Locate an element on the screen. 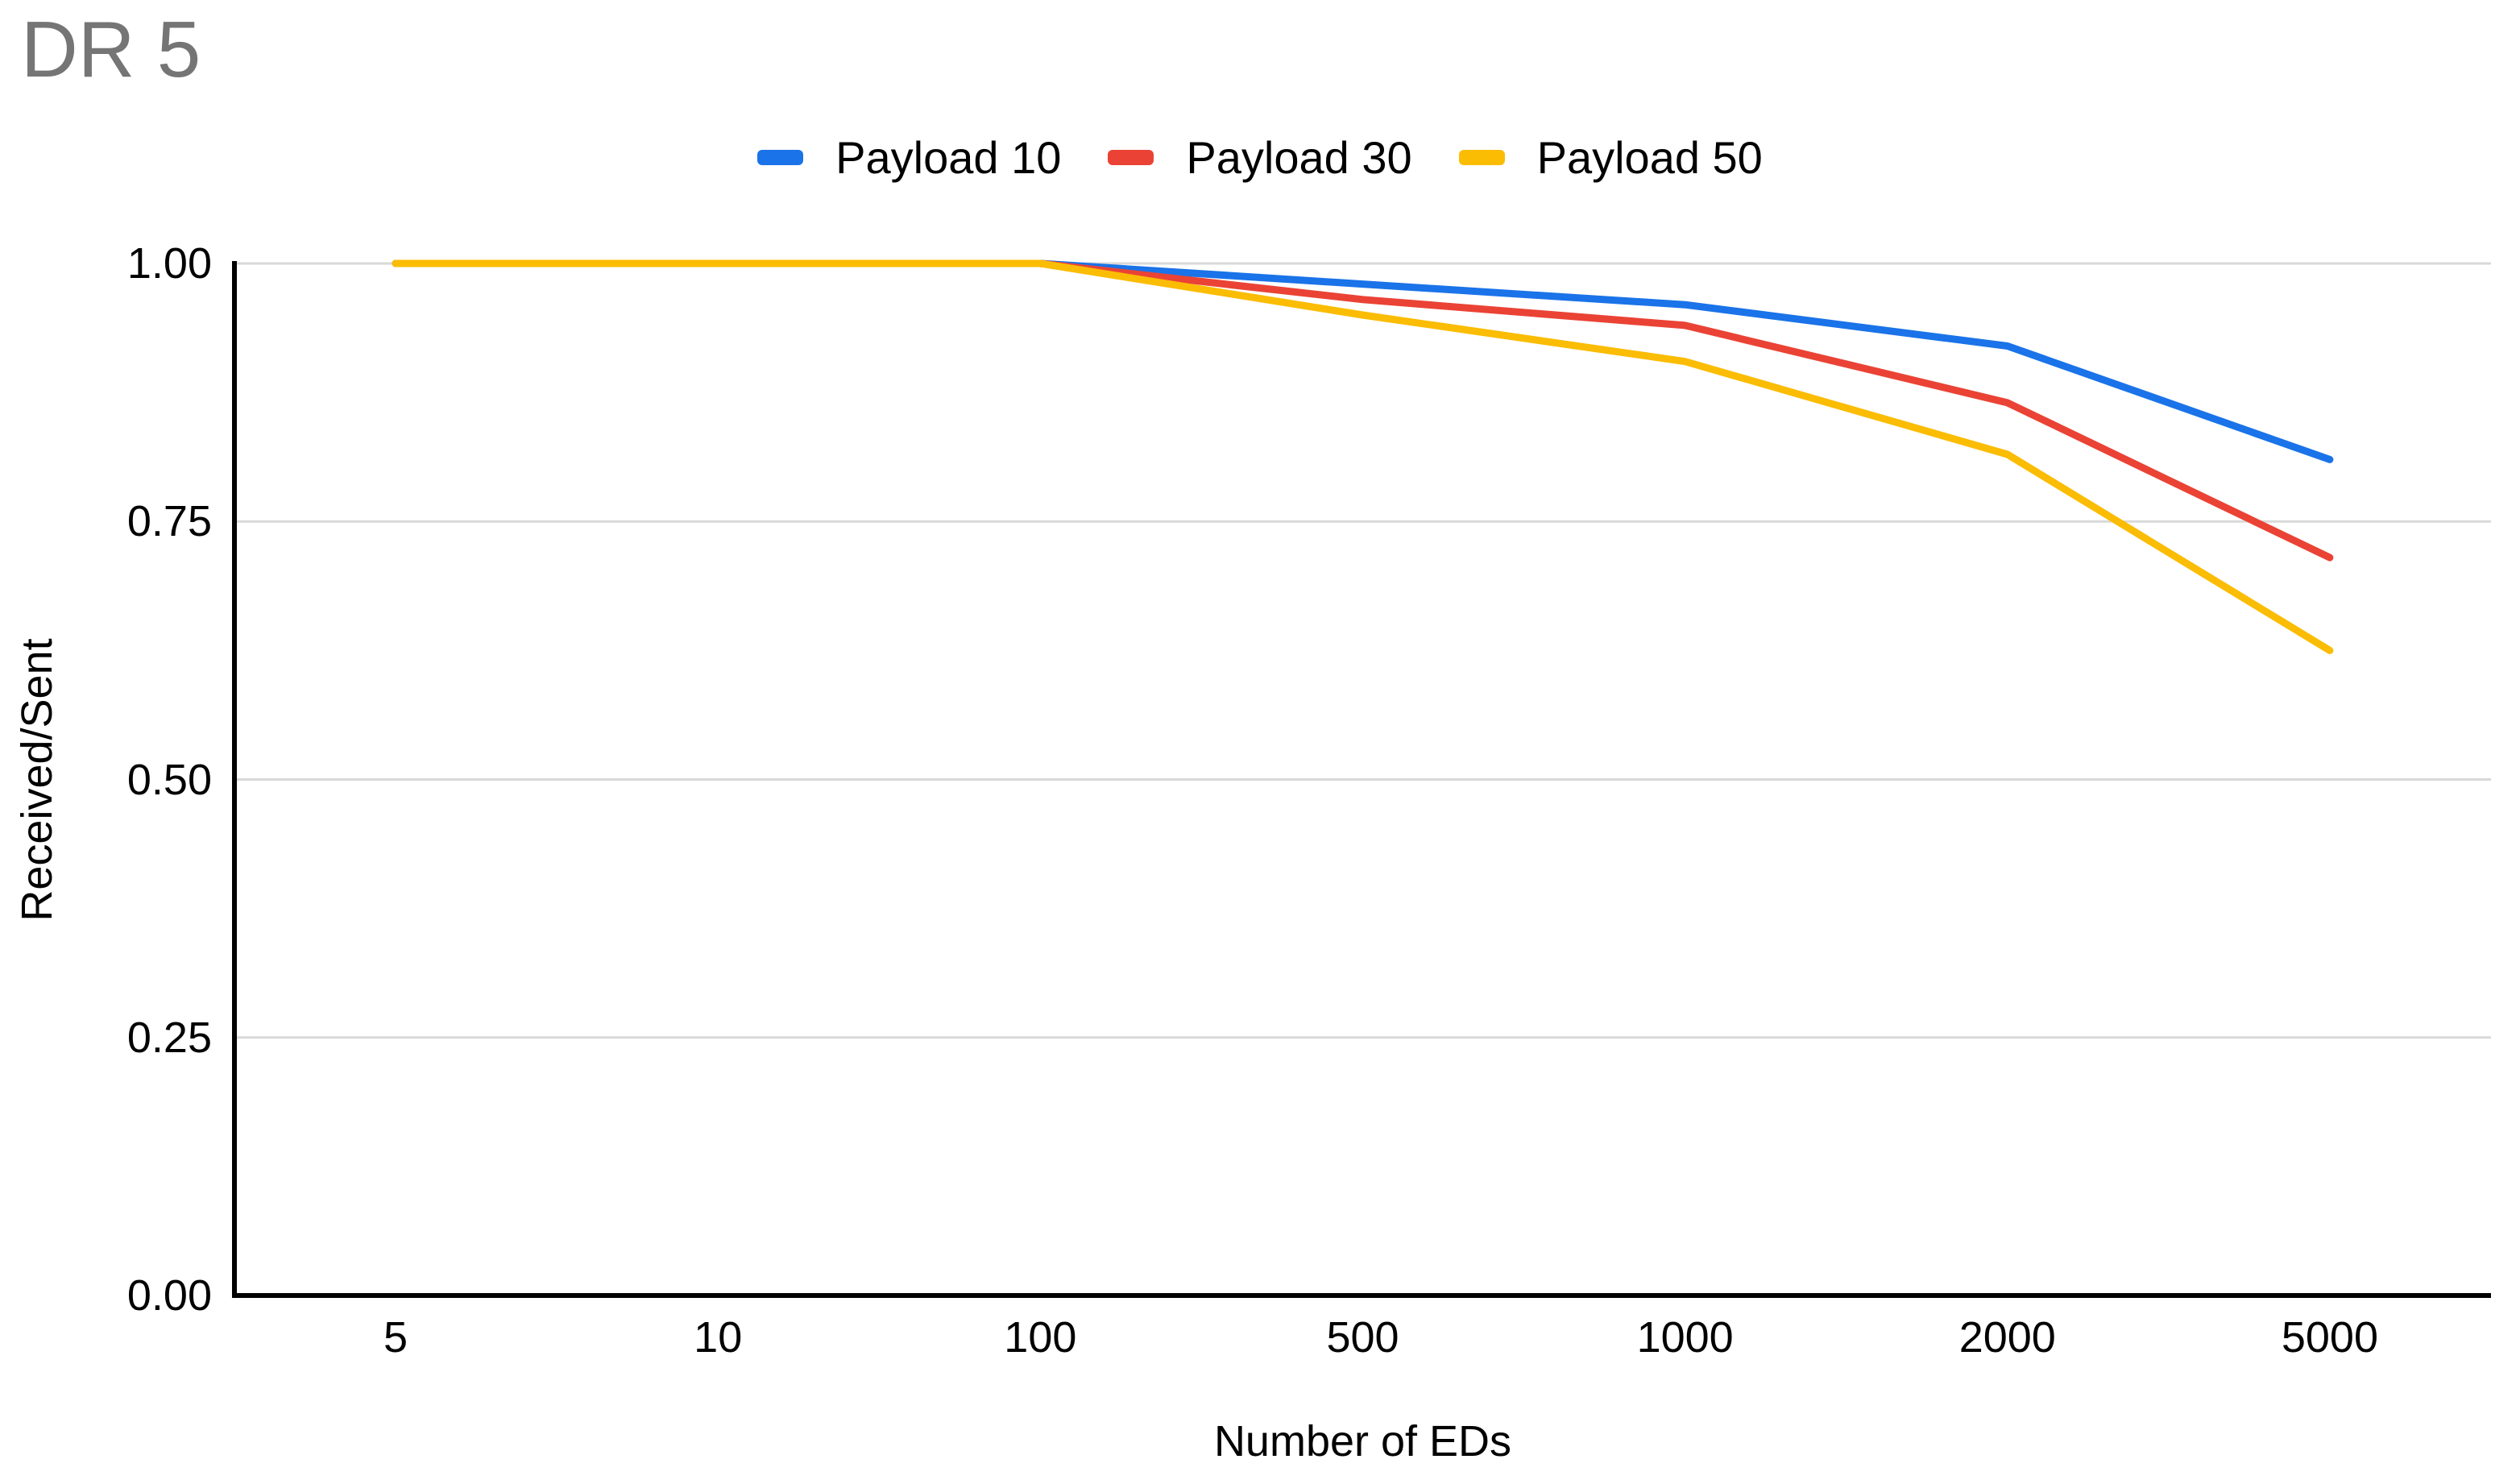 The width and height of the screenshot is (2520, 1480). legend-label: Payload 10 is located at coordinates (948, 157).